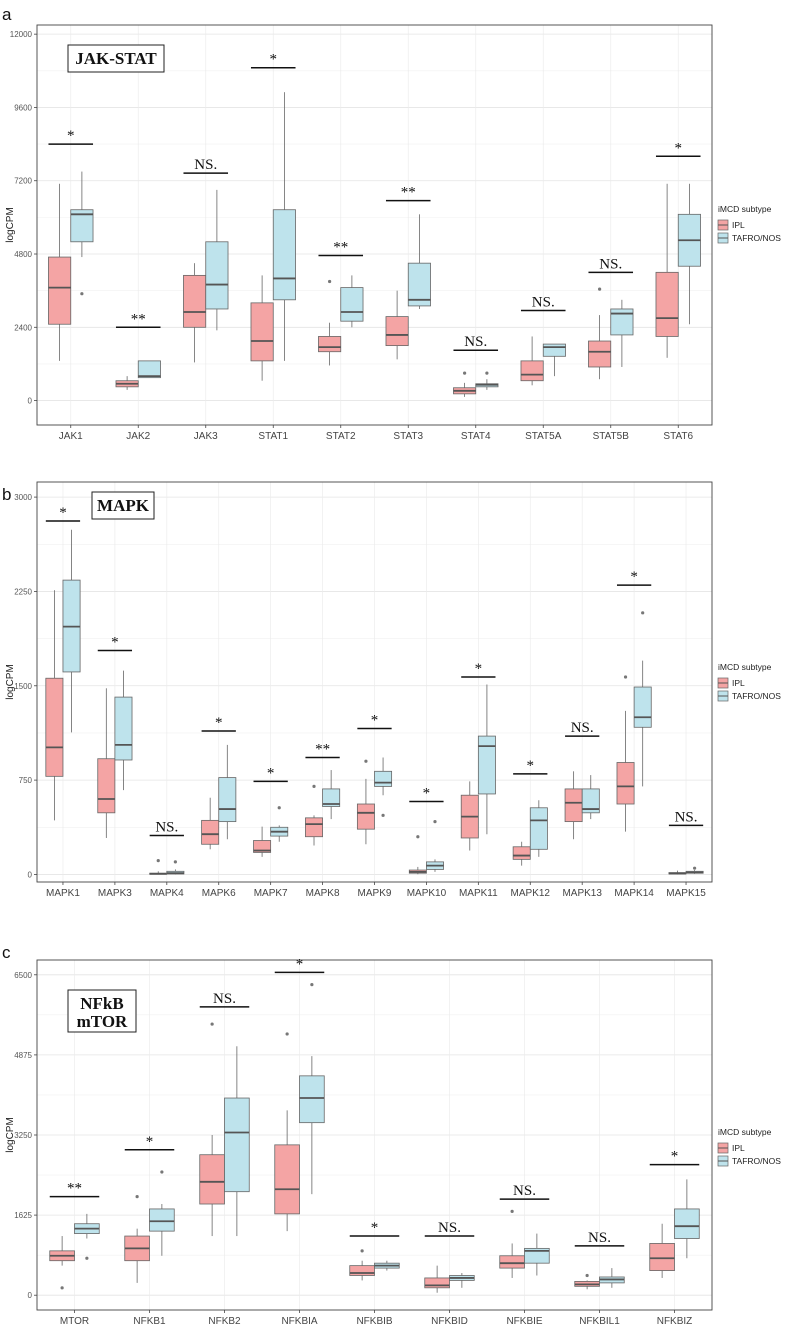 Image resolution: width=792 pixels, height=1331 pixels. What do you see at coordinates (23, 497) in the screenshot?
I see `y-tick-label: 3000` at bounding box center [23, 497].